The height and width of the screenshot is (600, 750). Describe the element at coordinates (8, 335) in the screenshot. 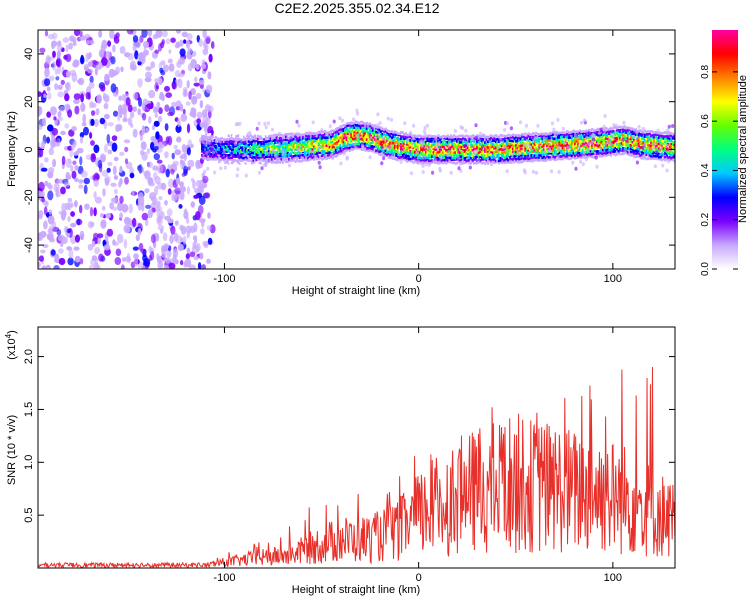

I see `snr-mult-exp: 4` at that location.